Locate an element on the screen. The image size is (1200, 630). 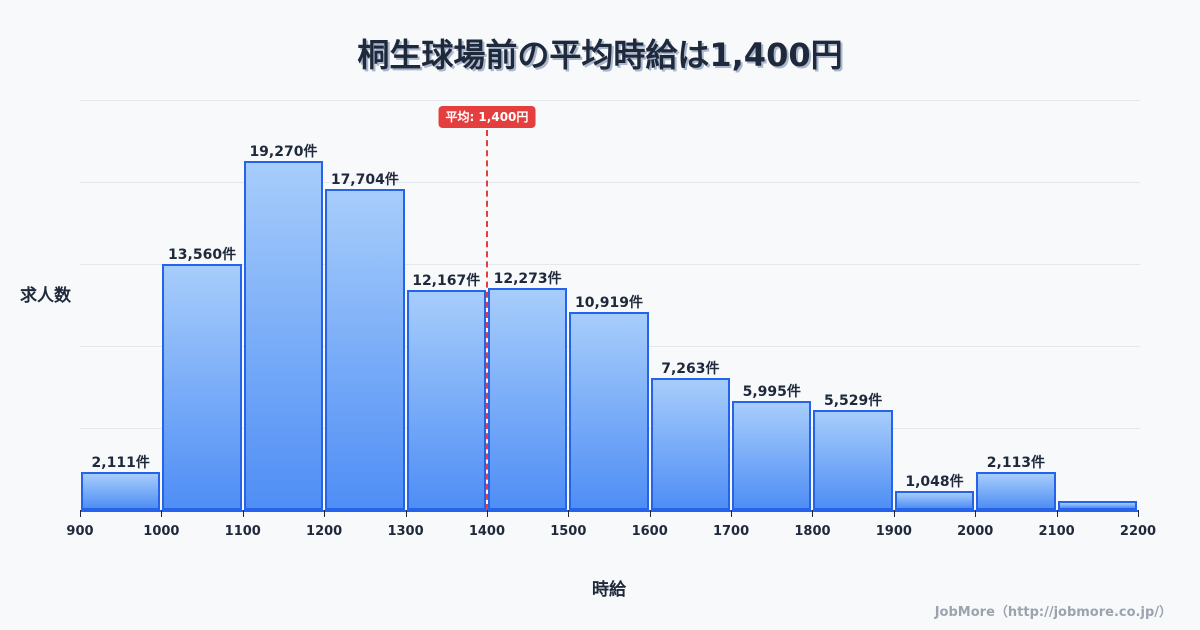
x-tick-label: 1400 is located at coordinates (487, 531).